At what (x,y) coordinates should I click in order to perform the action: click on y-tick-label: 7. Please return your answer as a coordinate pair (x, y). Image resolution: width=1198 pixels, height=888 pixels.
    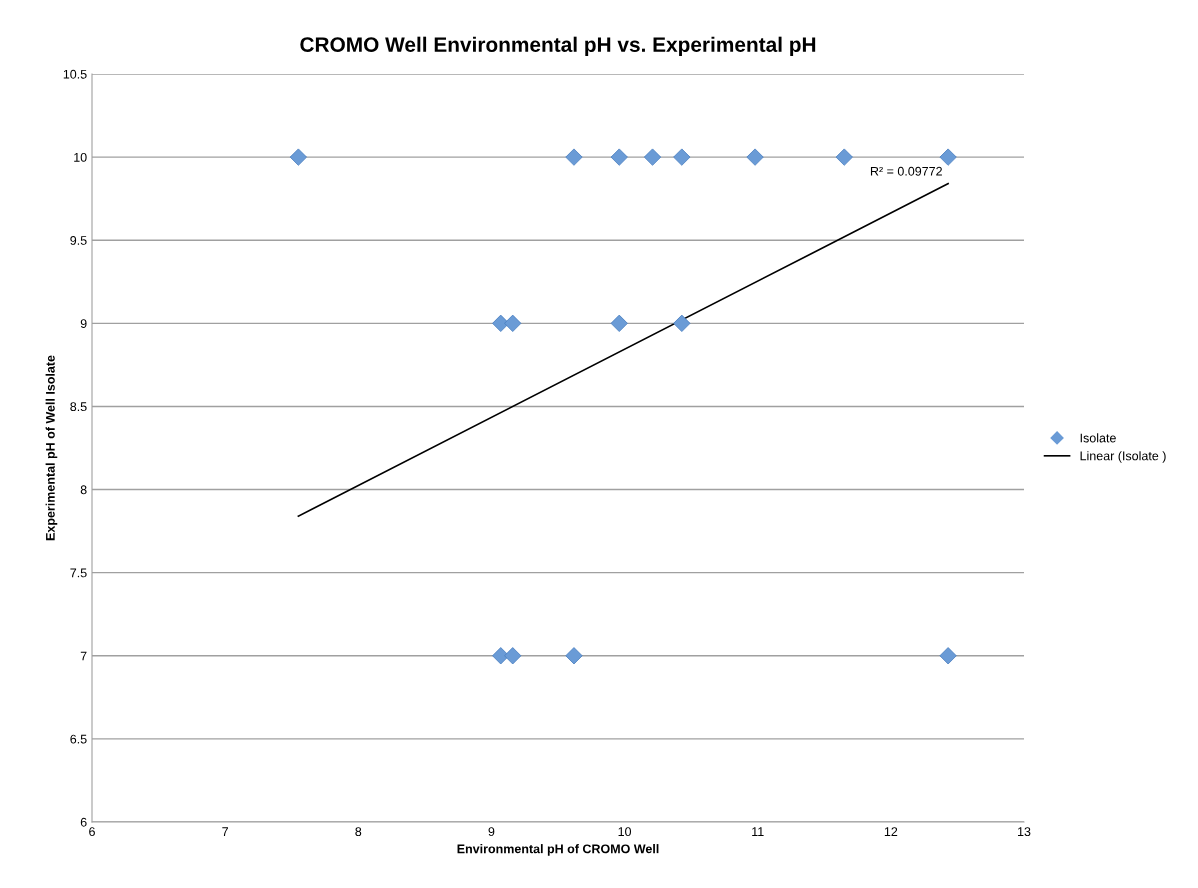
    Looking at the image, I should click on (83, 656).